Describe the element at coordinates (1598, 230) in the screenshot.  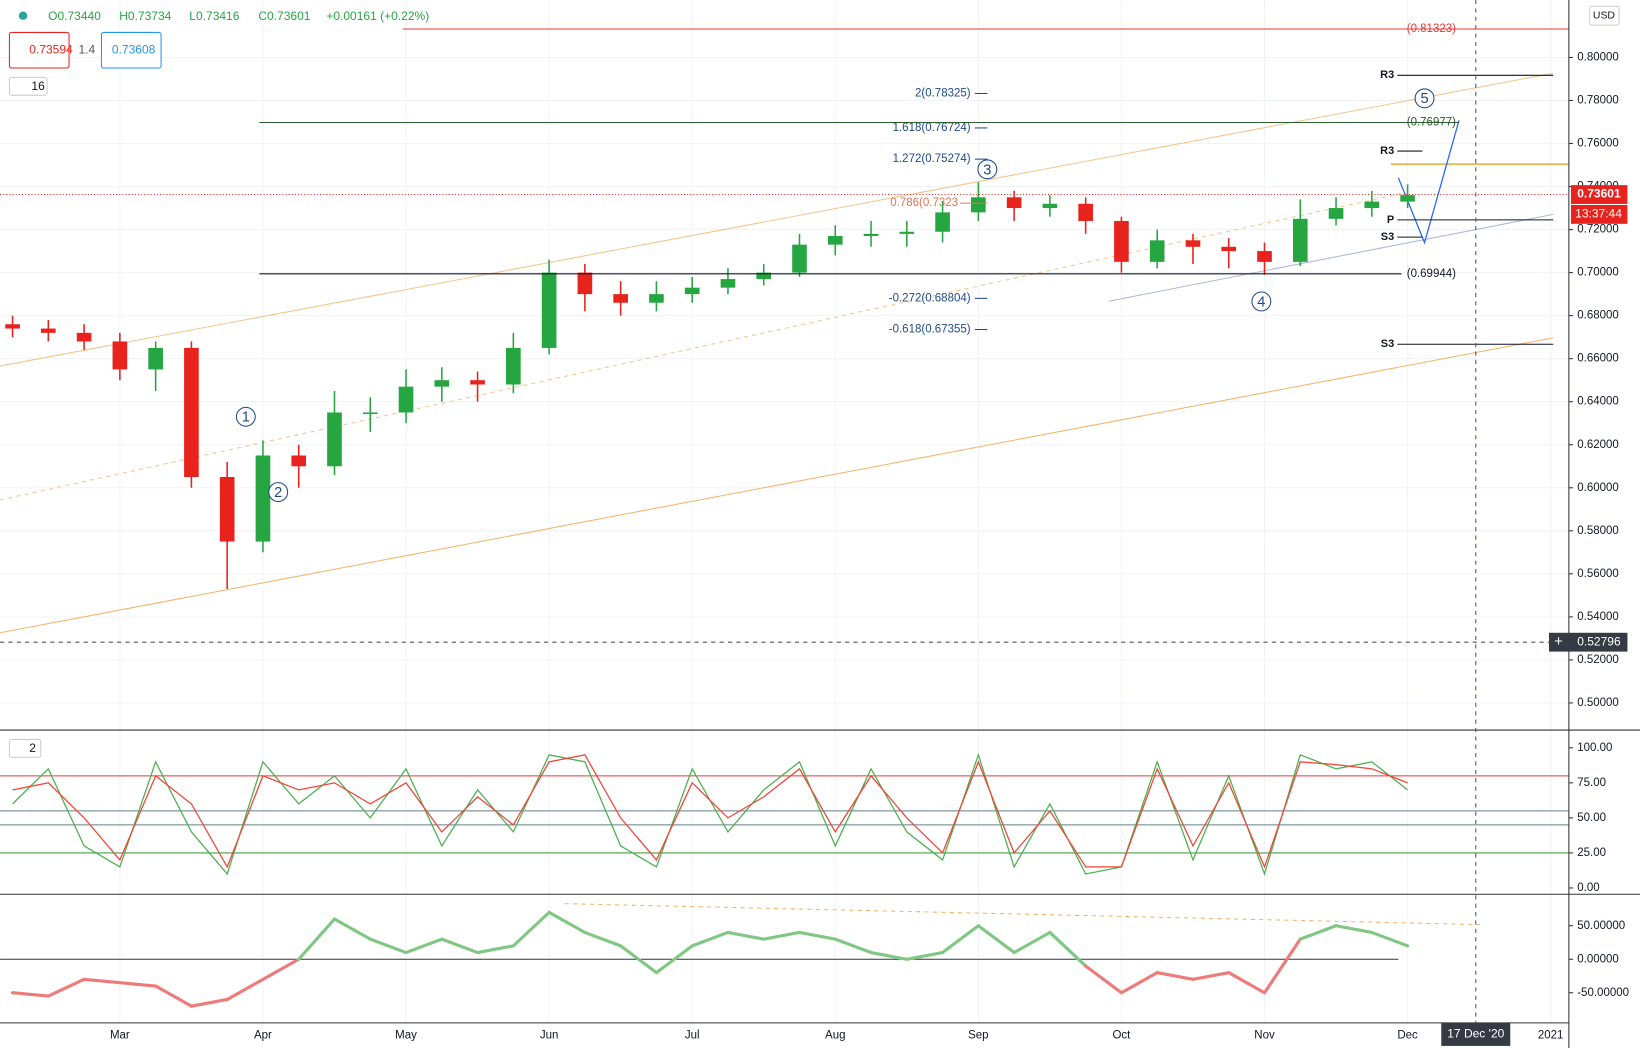
I see `y-tick-label: 0.72000` at that location.